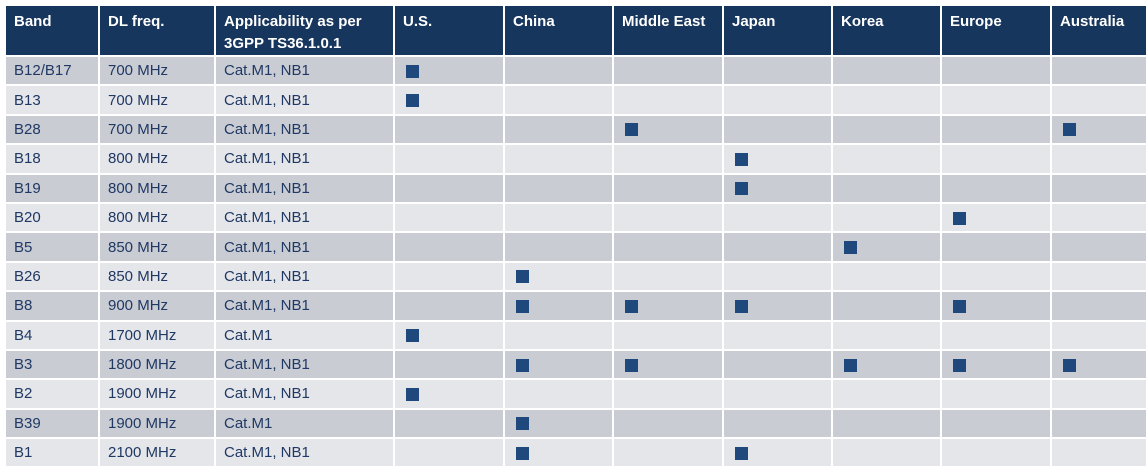  What do you see at coordinates (52, 188) in the screenshot?
I see `table-cell: B19` at bounding box center [52, 188].